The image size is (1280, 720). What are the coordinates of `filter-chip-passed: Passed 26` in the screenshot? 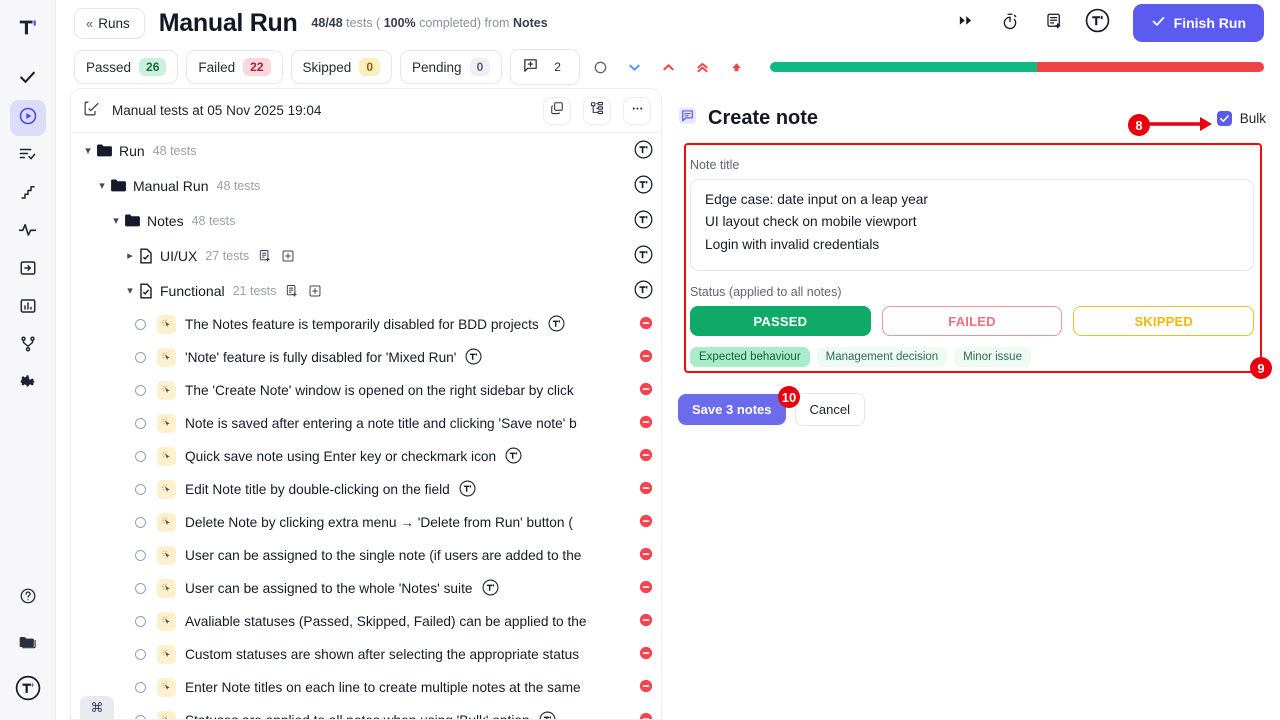 It's located at (126, 67).